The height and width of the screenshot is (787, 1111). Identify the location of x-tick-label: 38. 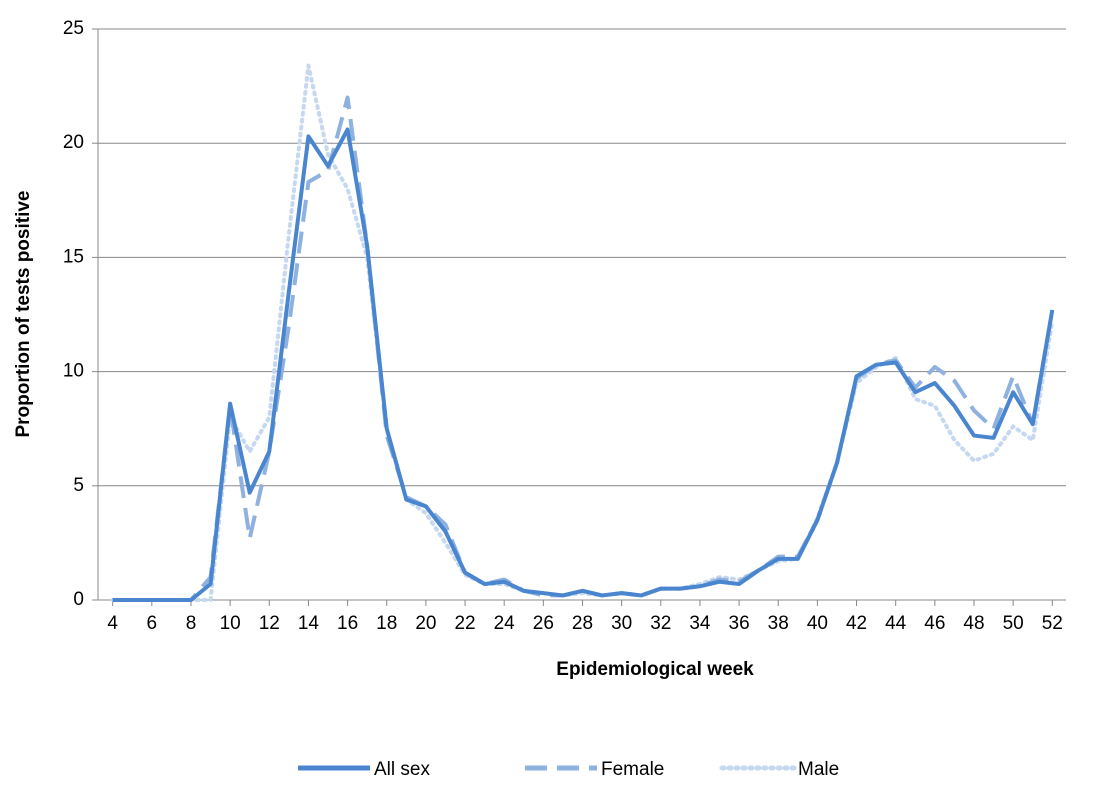
(778, 623).